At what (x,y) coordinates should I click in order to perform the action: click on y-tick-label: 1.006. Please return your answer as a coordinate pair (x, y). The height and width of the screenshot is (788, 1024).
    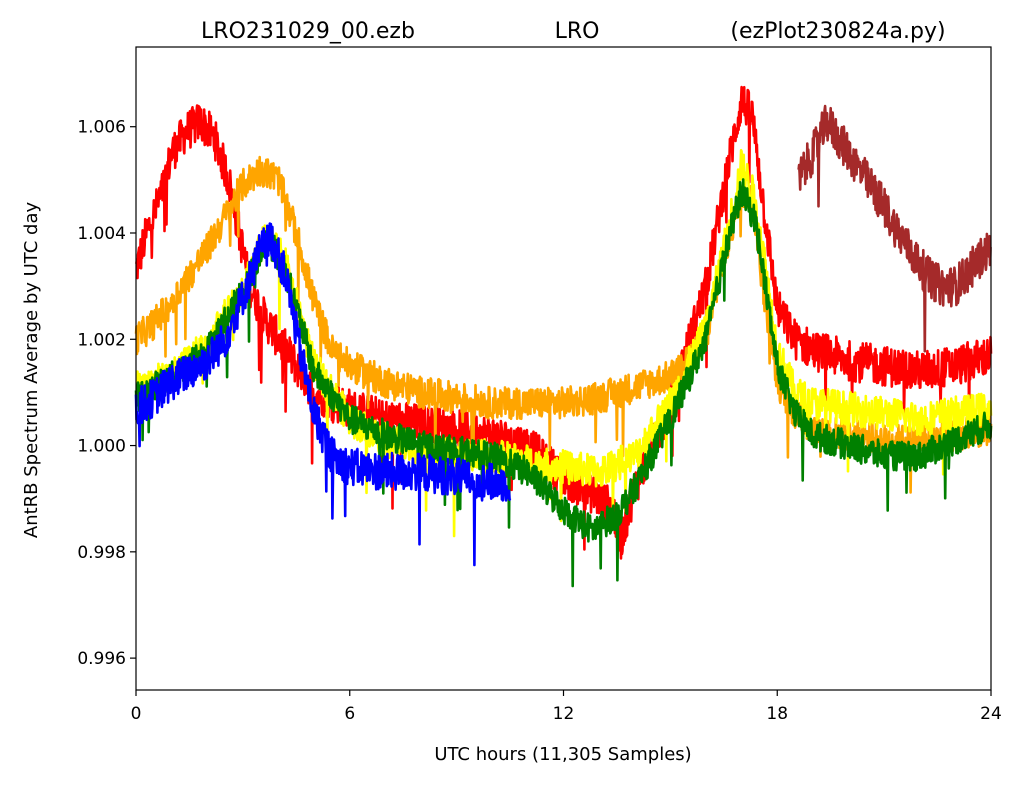
    Looking at the image, I should click on (101, 128).